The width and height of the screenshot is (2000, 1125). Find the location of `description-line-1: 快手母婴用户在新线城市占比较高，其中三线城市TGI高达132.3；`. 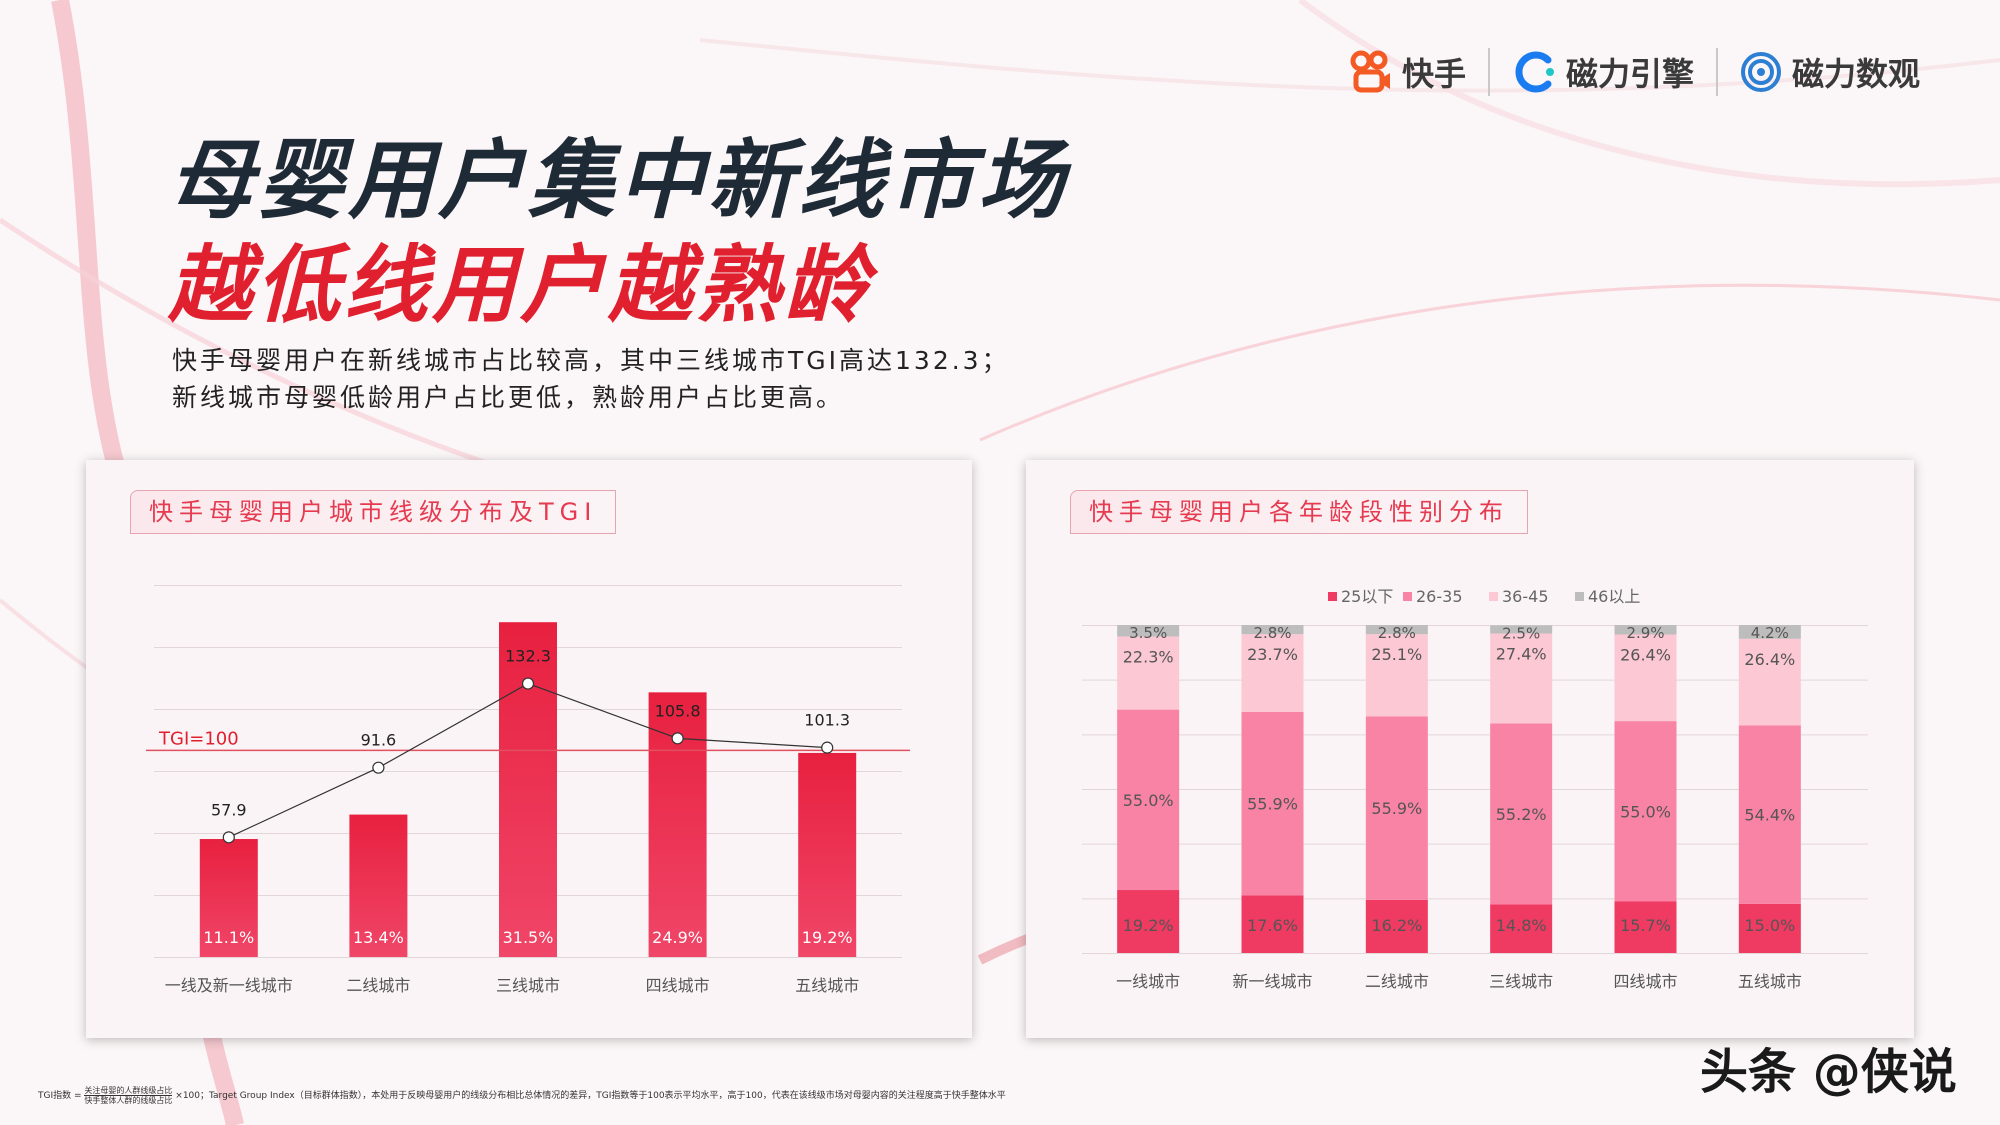

description-line-1: 快手母婴用户在新线城市占比较高，其中三线城市TGI高达132.3； is located at coordinates (591, 360).